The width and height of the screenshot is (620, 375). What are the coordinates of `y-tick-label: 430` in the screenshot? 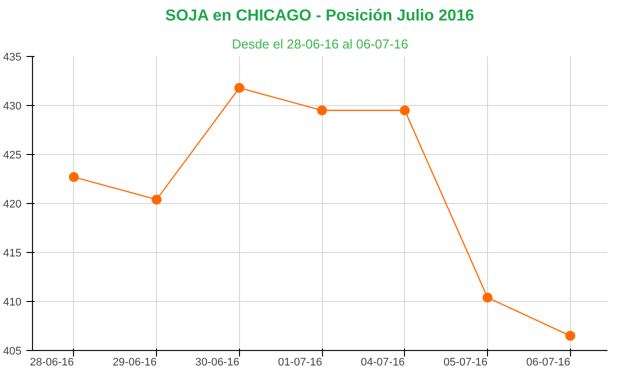 It's located at (12, 106).